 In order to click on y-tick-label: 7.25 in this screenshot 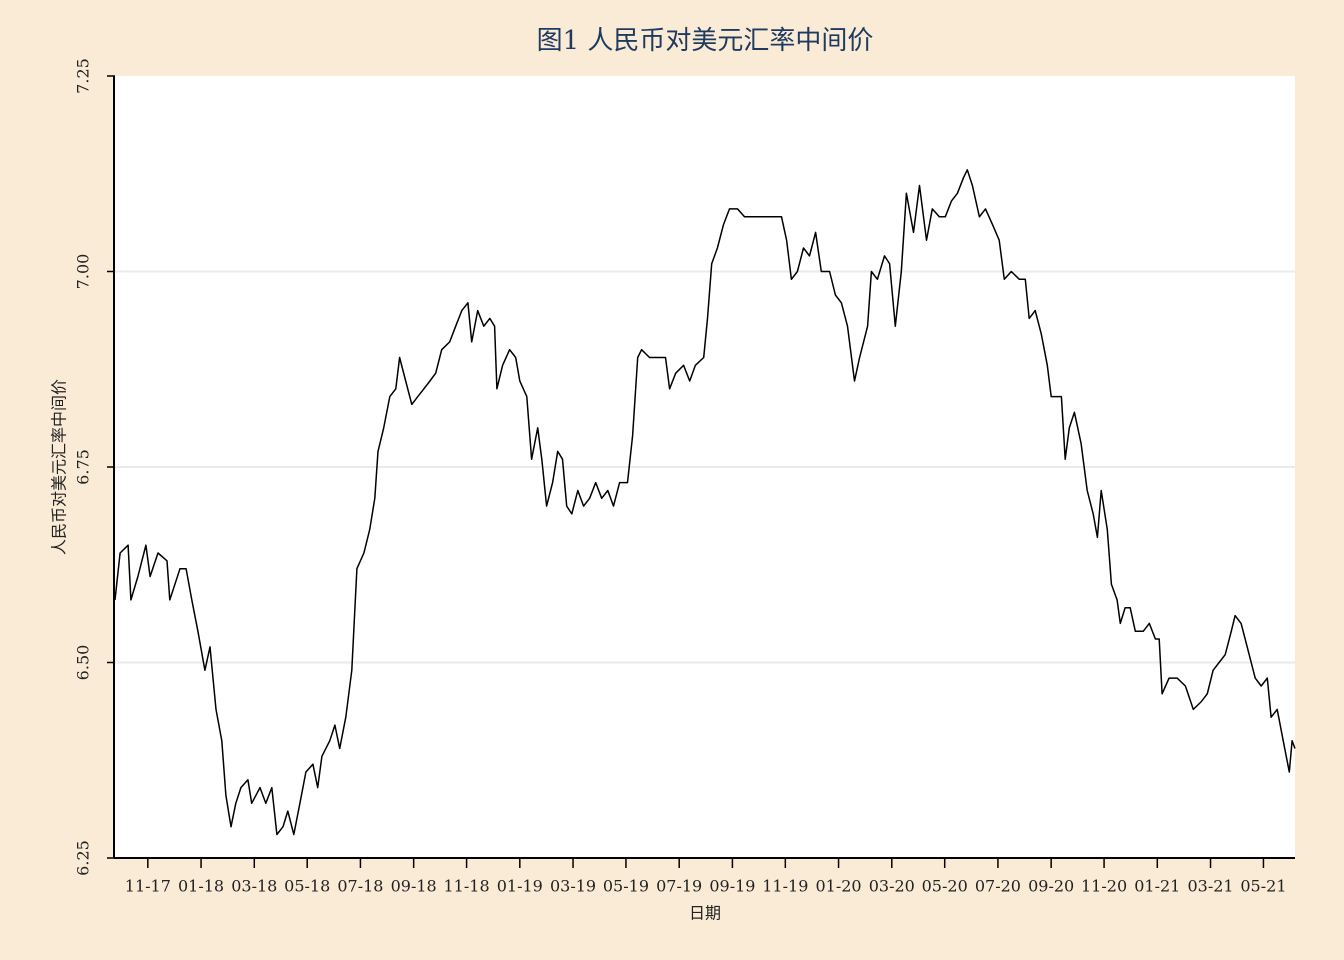, I will do `click(83, 76)`.